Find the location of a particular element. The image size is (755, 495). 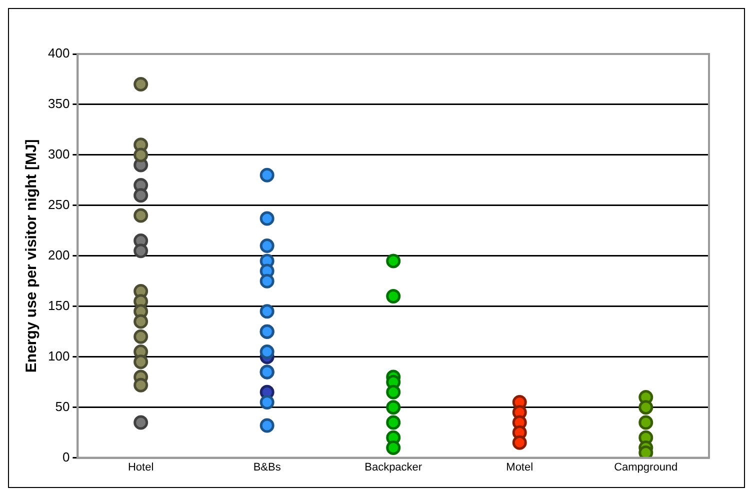

y-tick-label: 350 is located at coordinates (59, 104).